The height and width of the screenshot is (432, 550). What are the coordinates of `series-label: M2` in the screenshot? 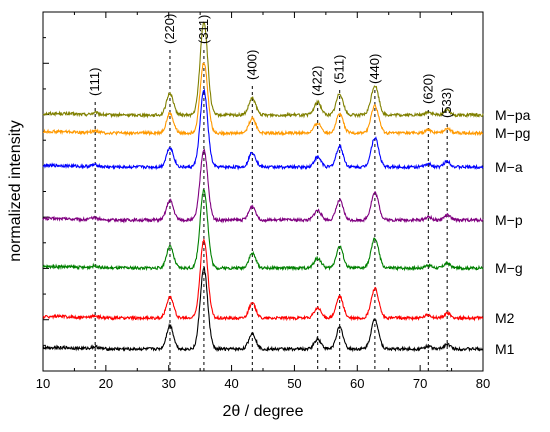 It's located at (505, 318).